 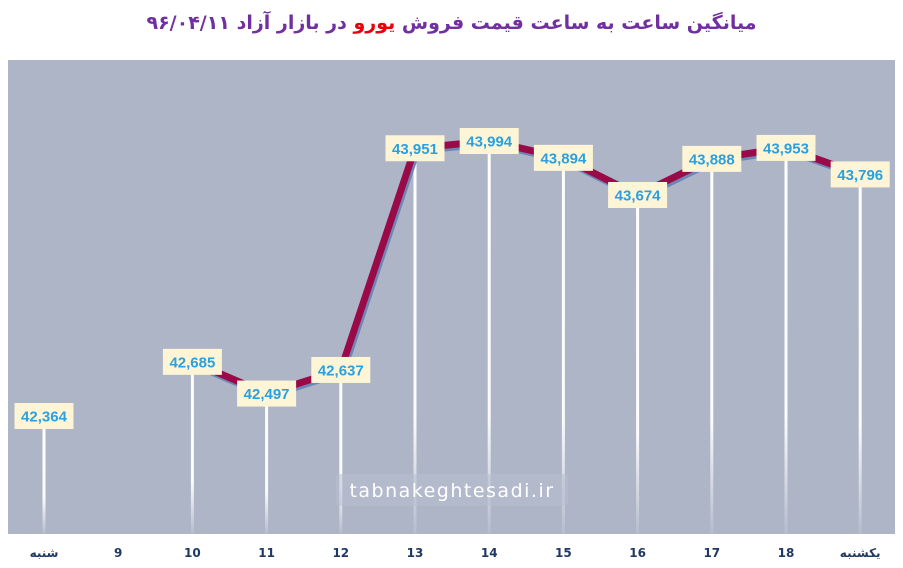 I want to click on data-label-text: 42,497, so click(x=267, y=394).